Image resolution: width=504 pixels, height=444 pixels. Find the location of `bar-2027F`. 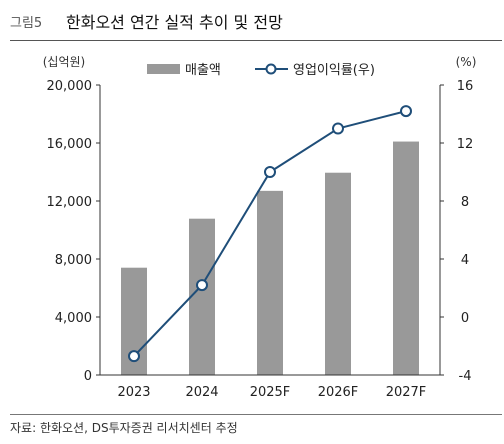

bar-2027F is located at coordinates (406, 258).